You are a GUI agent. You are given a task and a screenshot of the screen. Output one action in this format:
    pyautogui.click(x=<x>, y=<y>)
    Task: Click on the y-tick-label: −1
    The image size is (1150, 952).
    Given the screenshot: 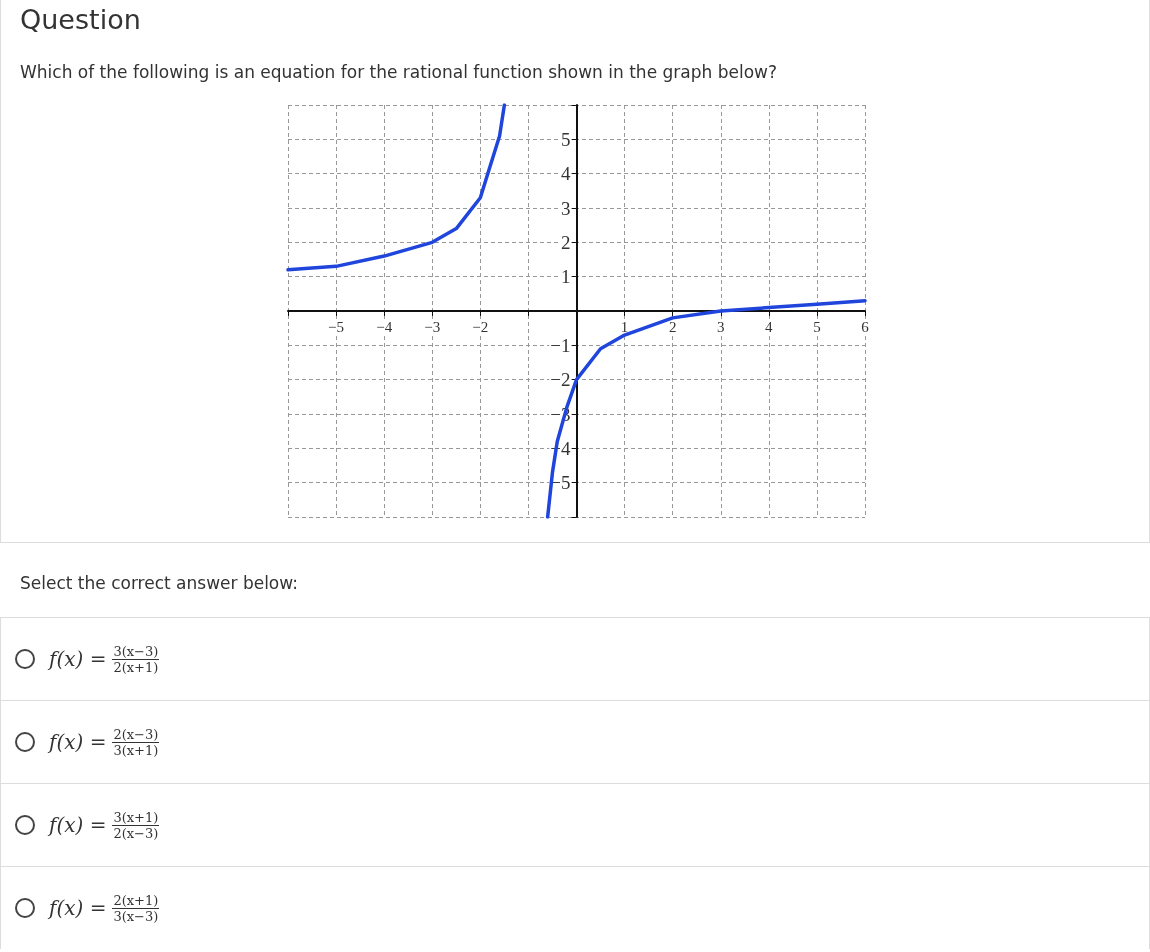 What is the action you would take?
    pyautogui.click(x=560, y=345)
    